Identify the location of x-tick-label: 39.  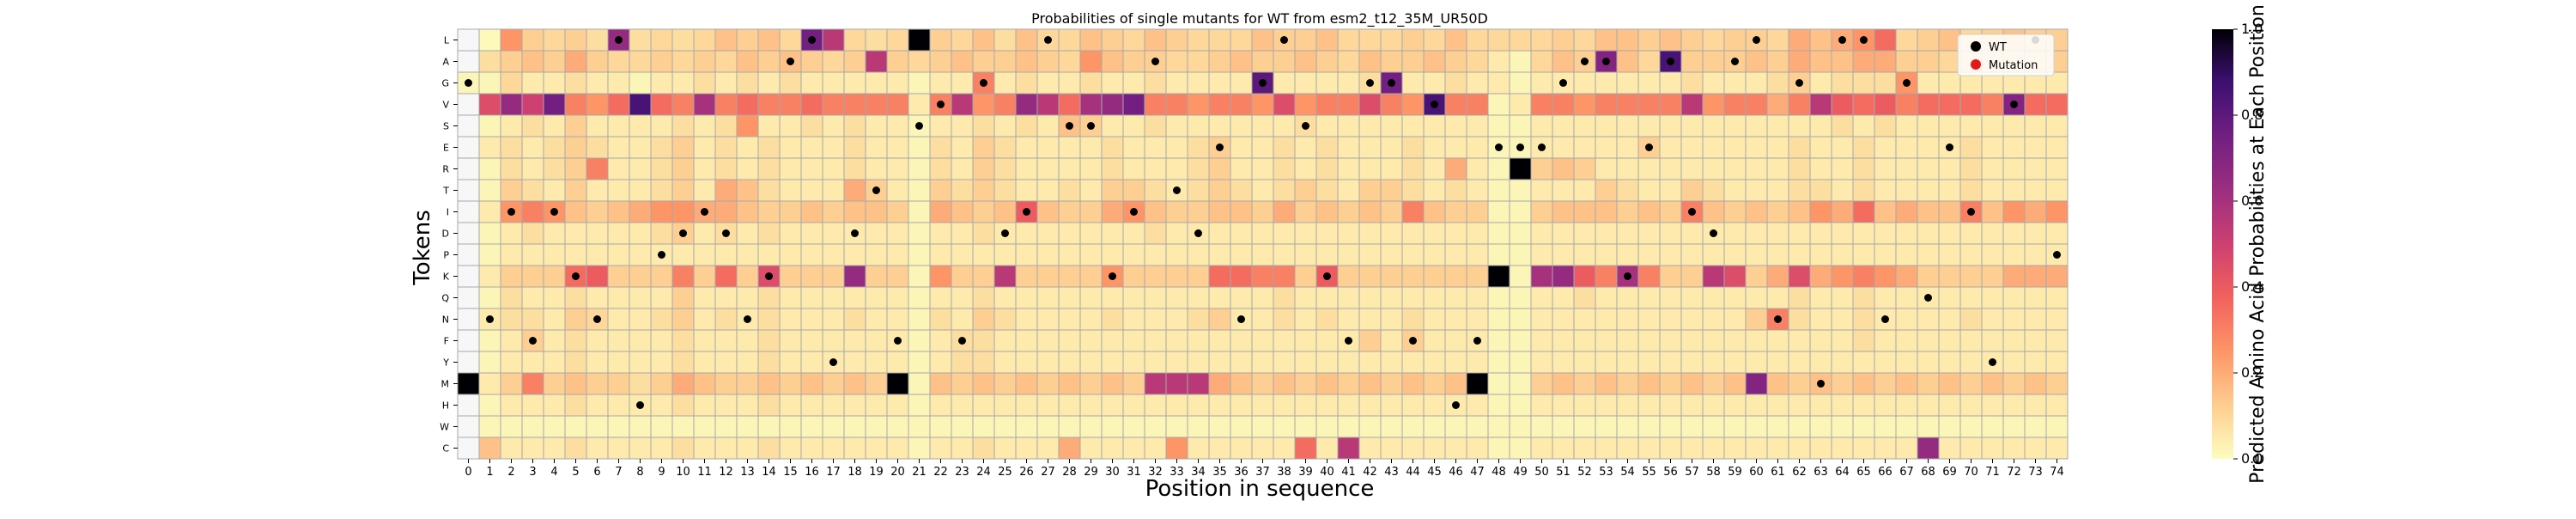
(1305, 472).